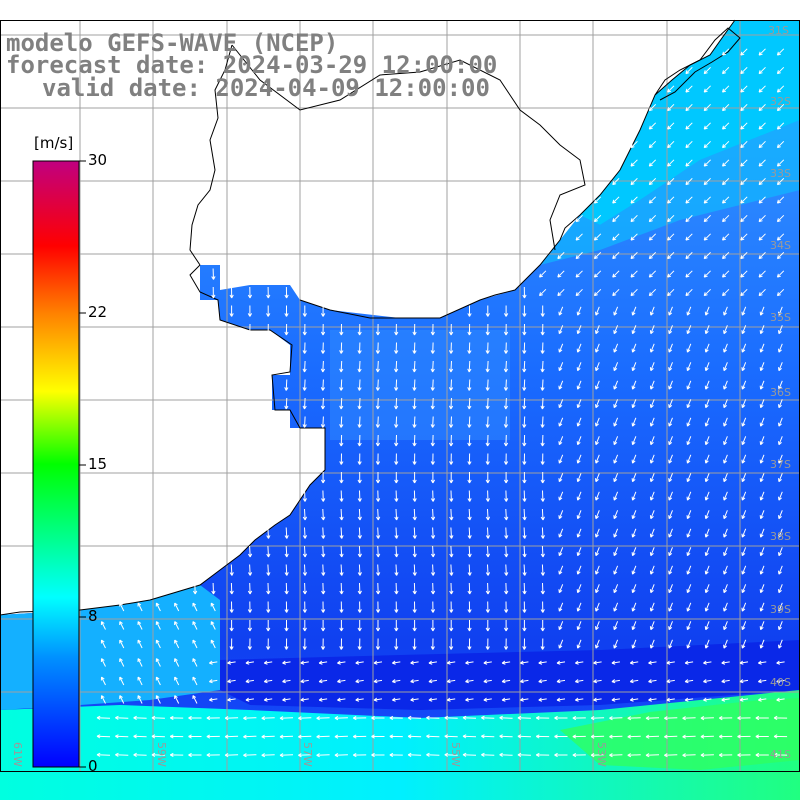 The width and height of the screenshot is (800, 800). What do you see at coordinates (93, 616) in the screenshot?
I see `colorbar-tick-8: 8` at bounding box center [93, 616].